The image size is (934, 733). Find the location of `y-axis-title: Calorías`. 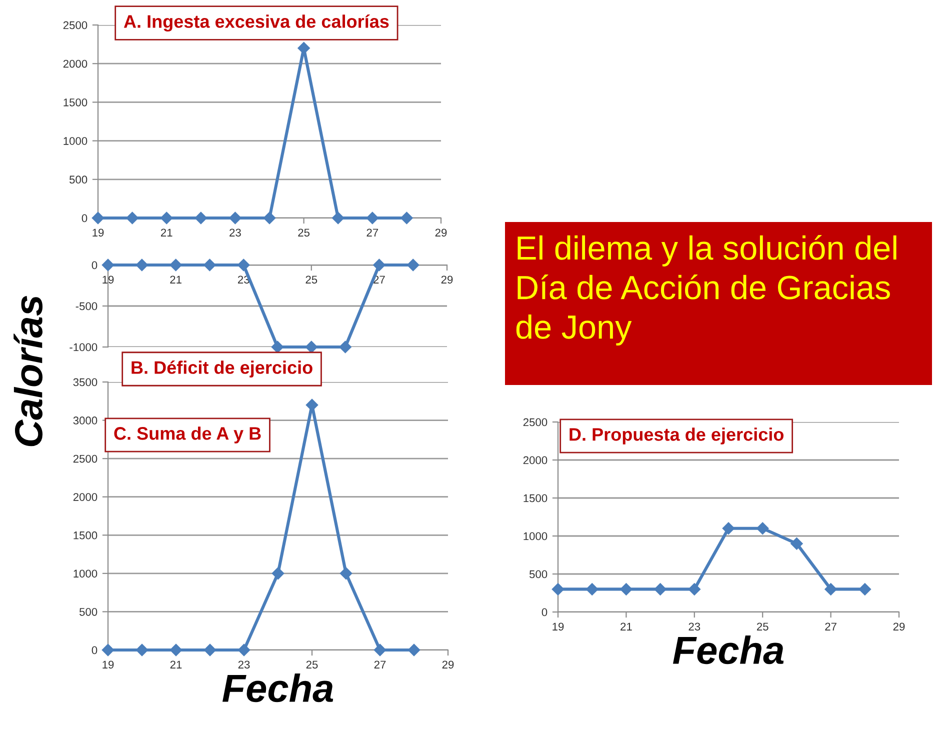

y-axis-title: Calorías is located at coordinates (28, 371).